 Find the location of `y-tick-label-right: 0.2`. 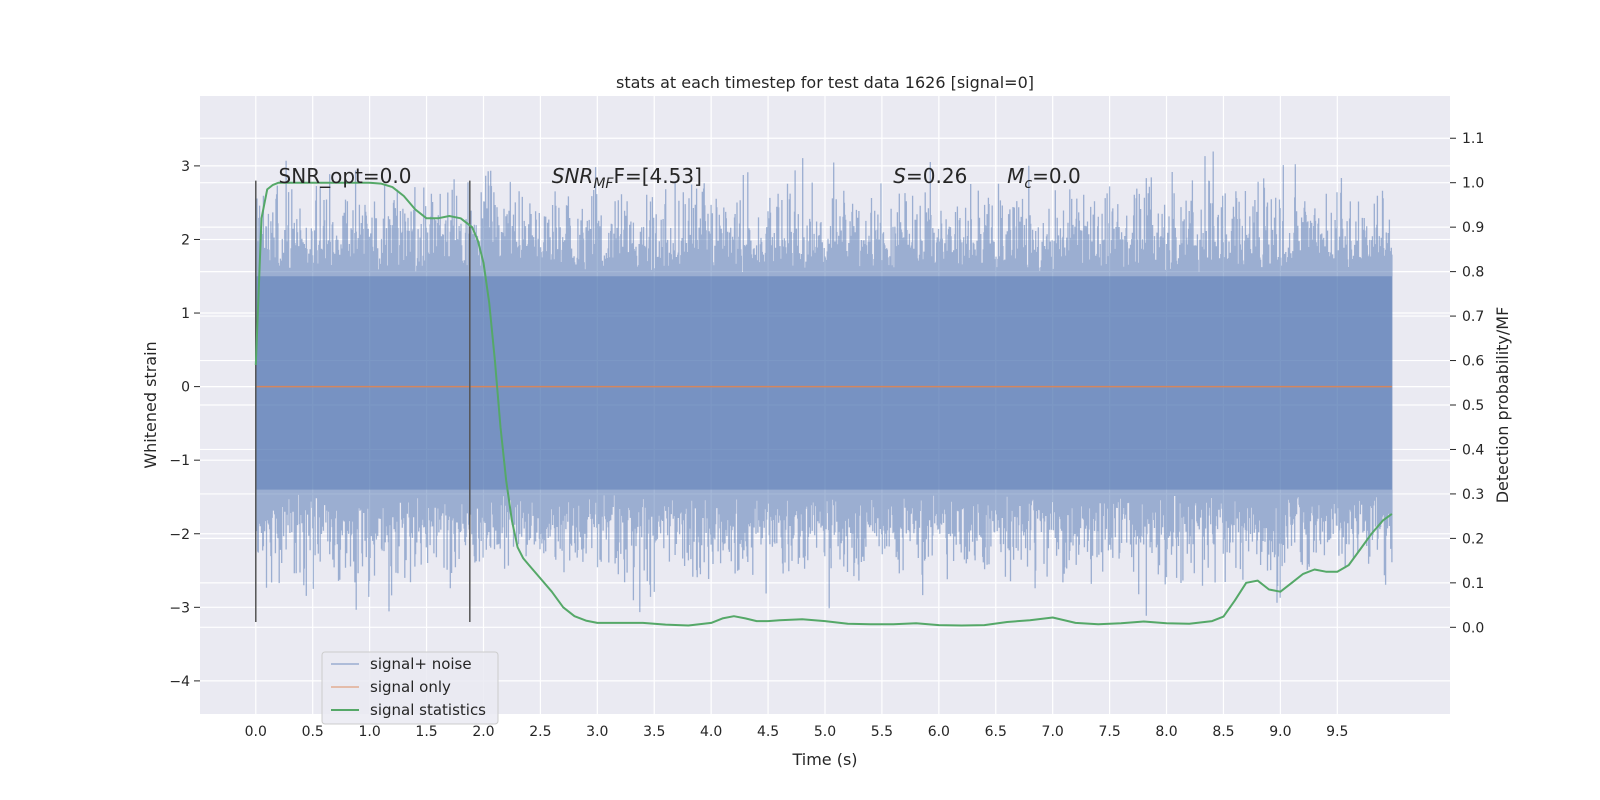

y-tick-label-right: 0.2 is located at coordinates (1473, 539).